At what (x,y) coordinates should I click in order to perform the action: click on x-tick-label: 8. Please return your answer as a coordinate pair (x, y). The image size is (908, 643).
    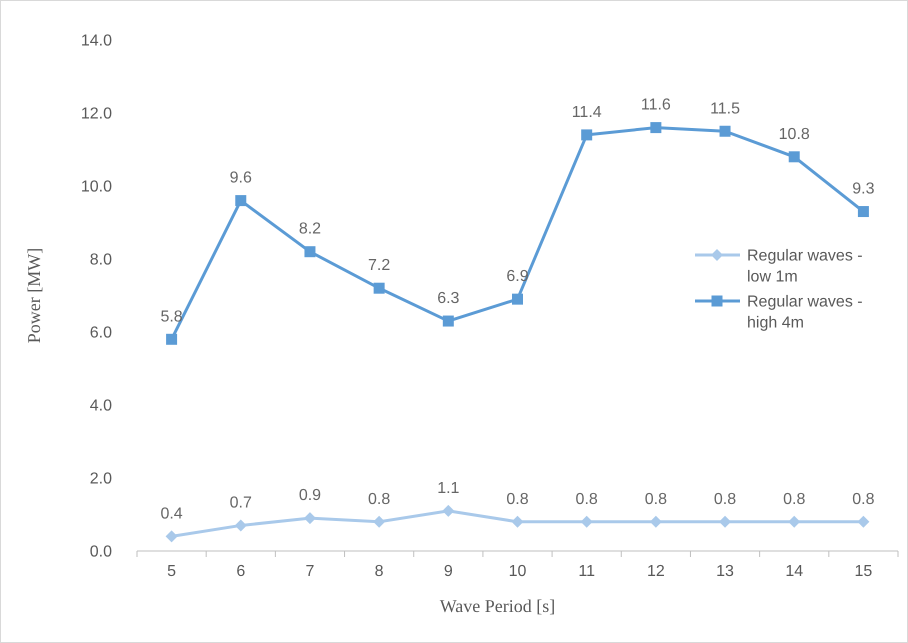
    Looking at the image, I should click on (379, 571).